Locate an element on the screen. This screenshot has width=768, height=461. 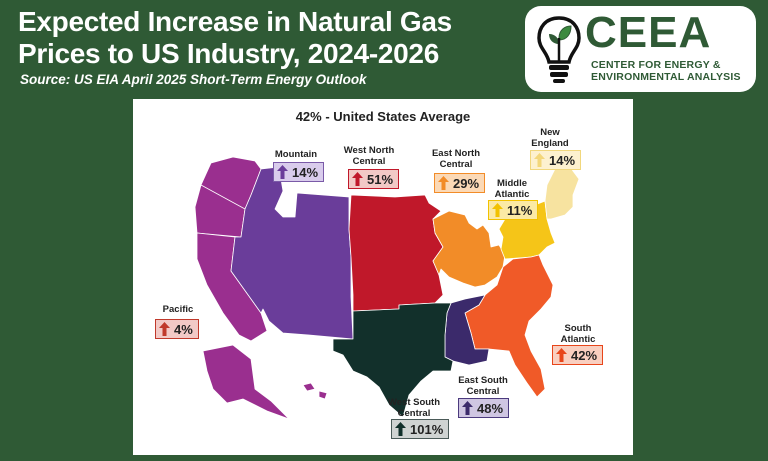
value-east-south-central: 48% is located at coordinates (490, 408).